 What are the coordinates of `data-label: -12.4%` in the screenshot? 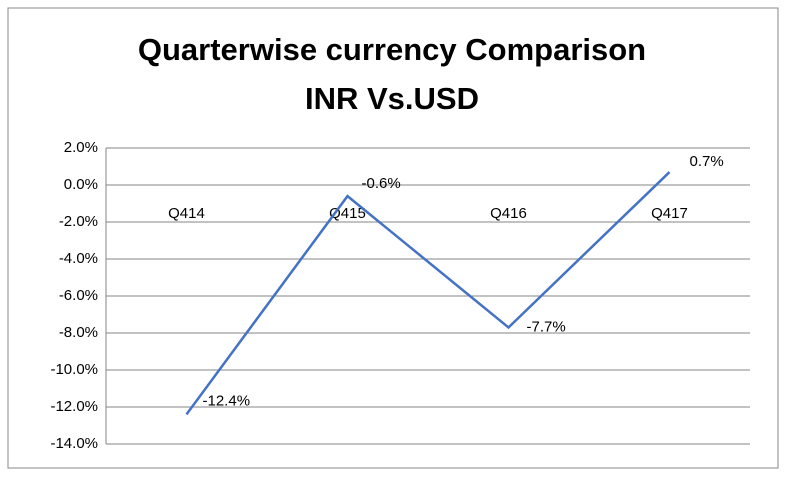 It's located at (227, 400).